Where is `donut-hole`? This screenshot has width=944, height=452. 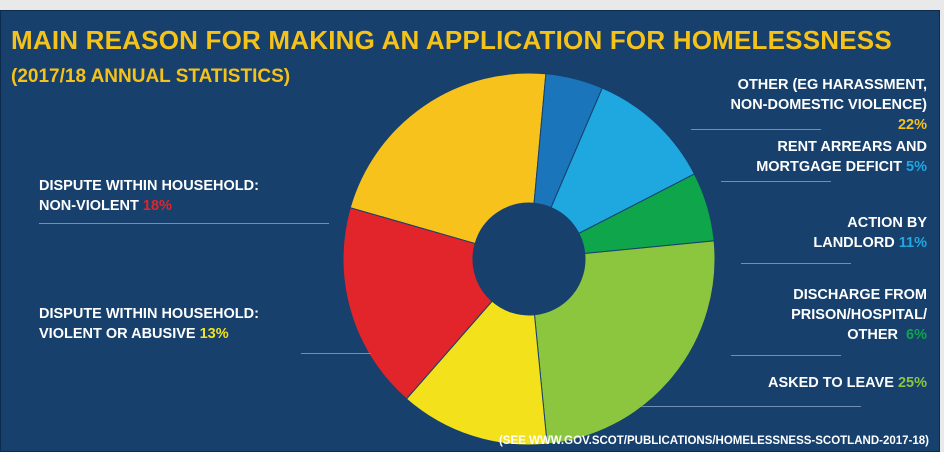 donut-hole is located at coordinates (529, 259).